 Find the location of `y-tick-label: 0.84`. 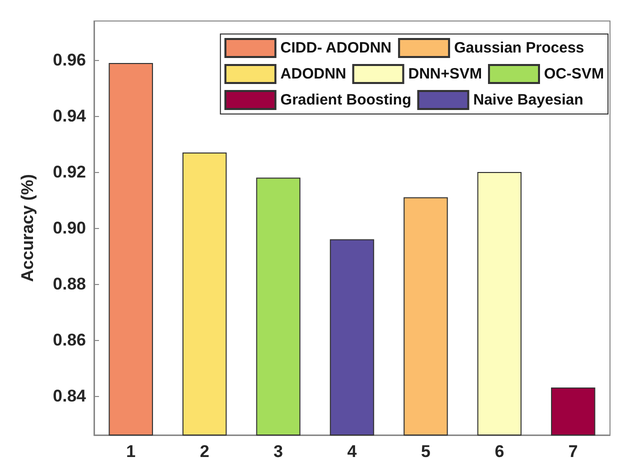

y-tick-label: 0.84 is located at coordinates (69, 396).